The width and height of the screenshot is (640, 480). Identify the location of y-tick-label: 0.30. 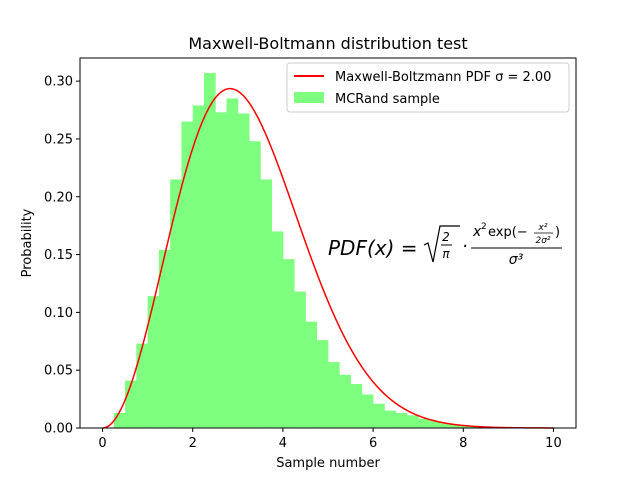
(58, 82).